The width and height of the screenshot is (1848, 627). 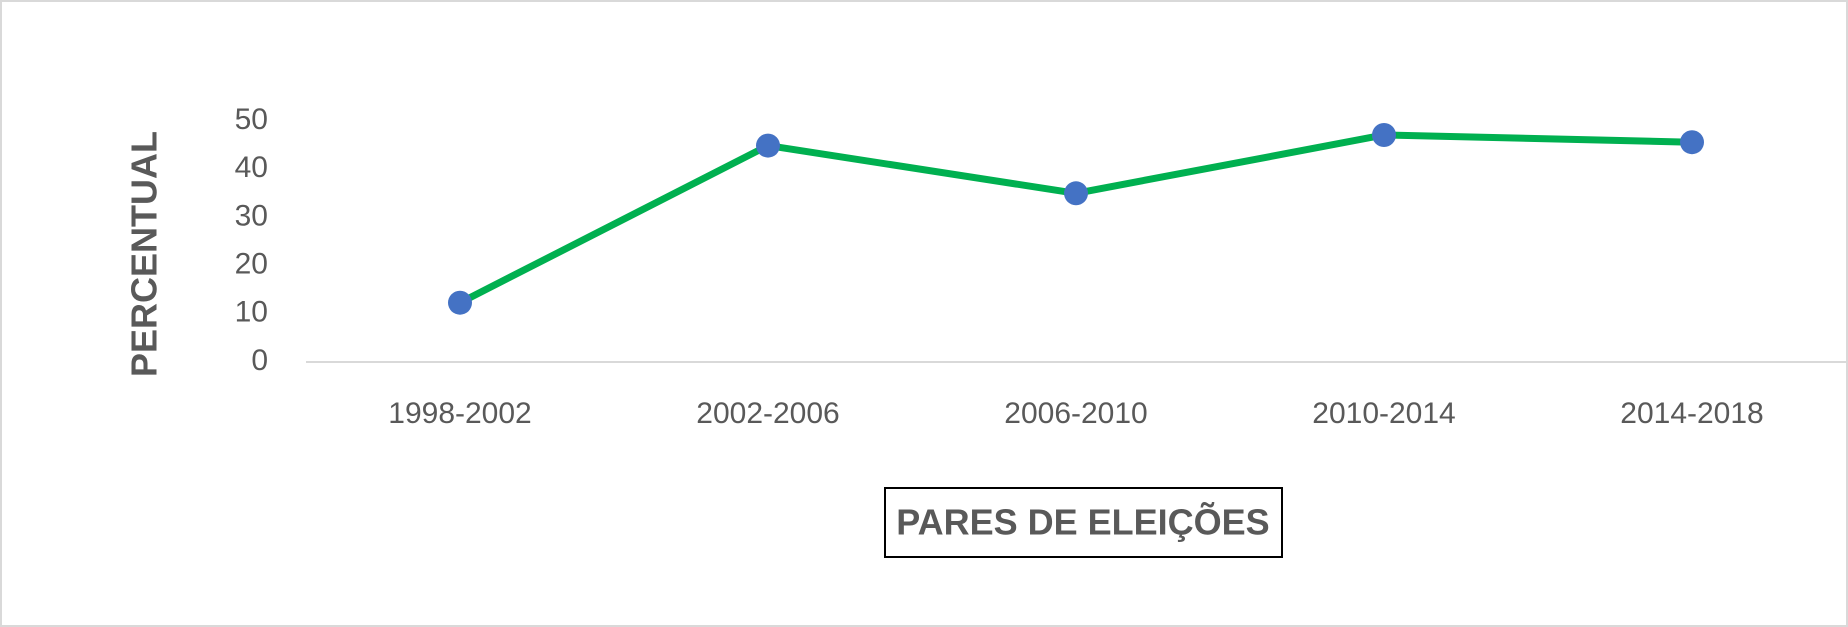 I want to click on x-tick-label: 2010-2014, so click(x=1383, y=413).